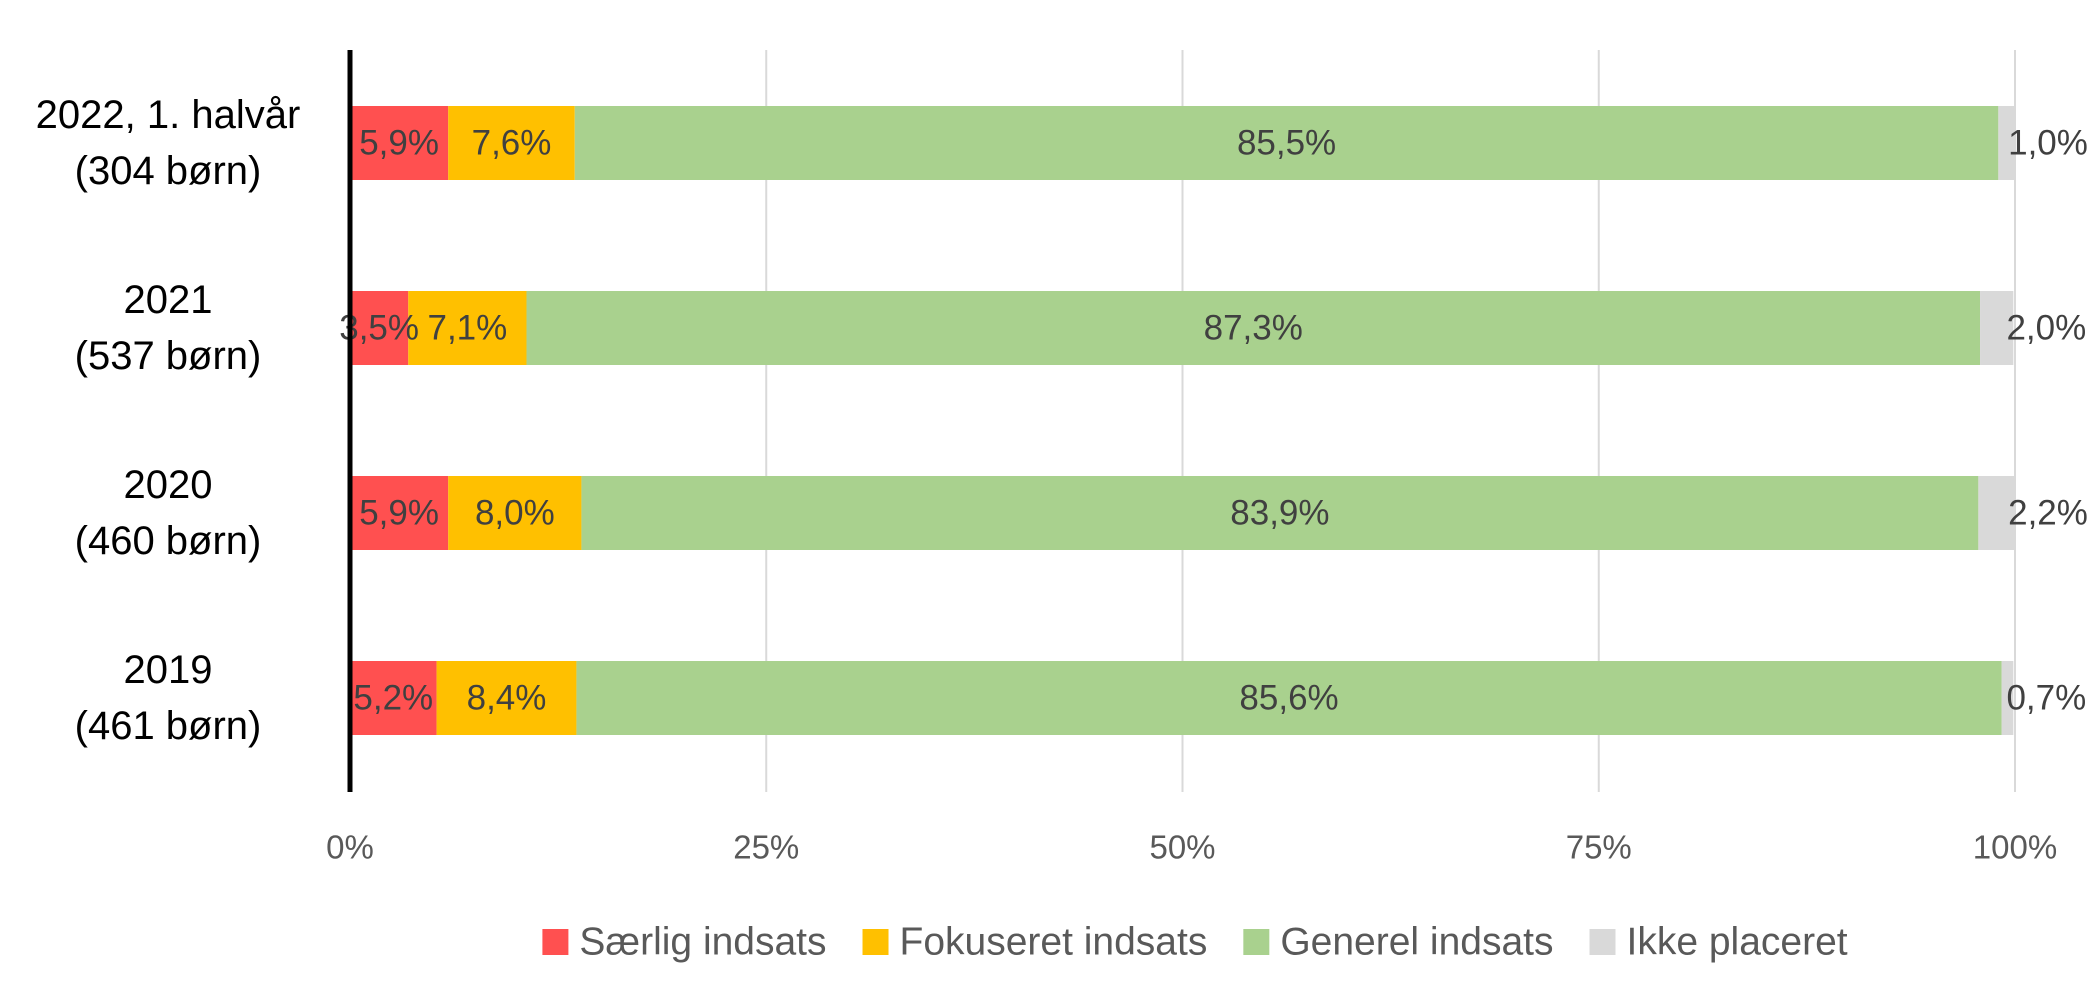 The width and height of the screenshot is (2097, 1004). What do you see at coordinates (766, 847) in the screenshot?
I see `x-tick-label: 25%` at bounding box center [766, 847].